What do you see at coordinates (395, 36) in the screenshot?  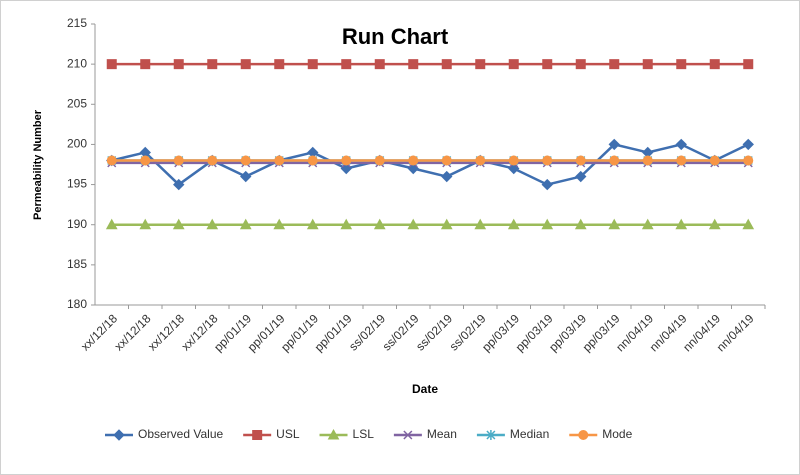 I see `chart-title: Run Chart` at bounding box center [395, 36].